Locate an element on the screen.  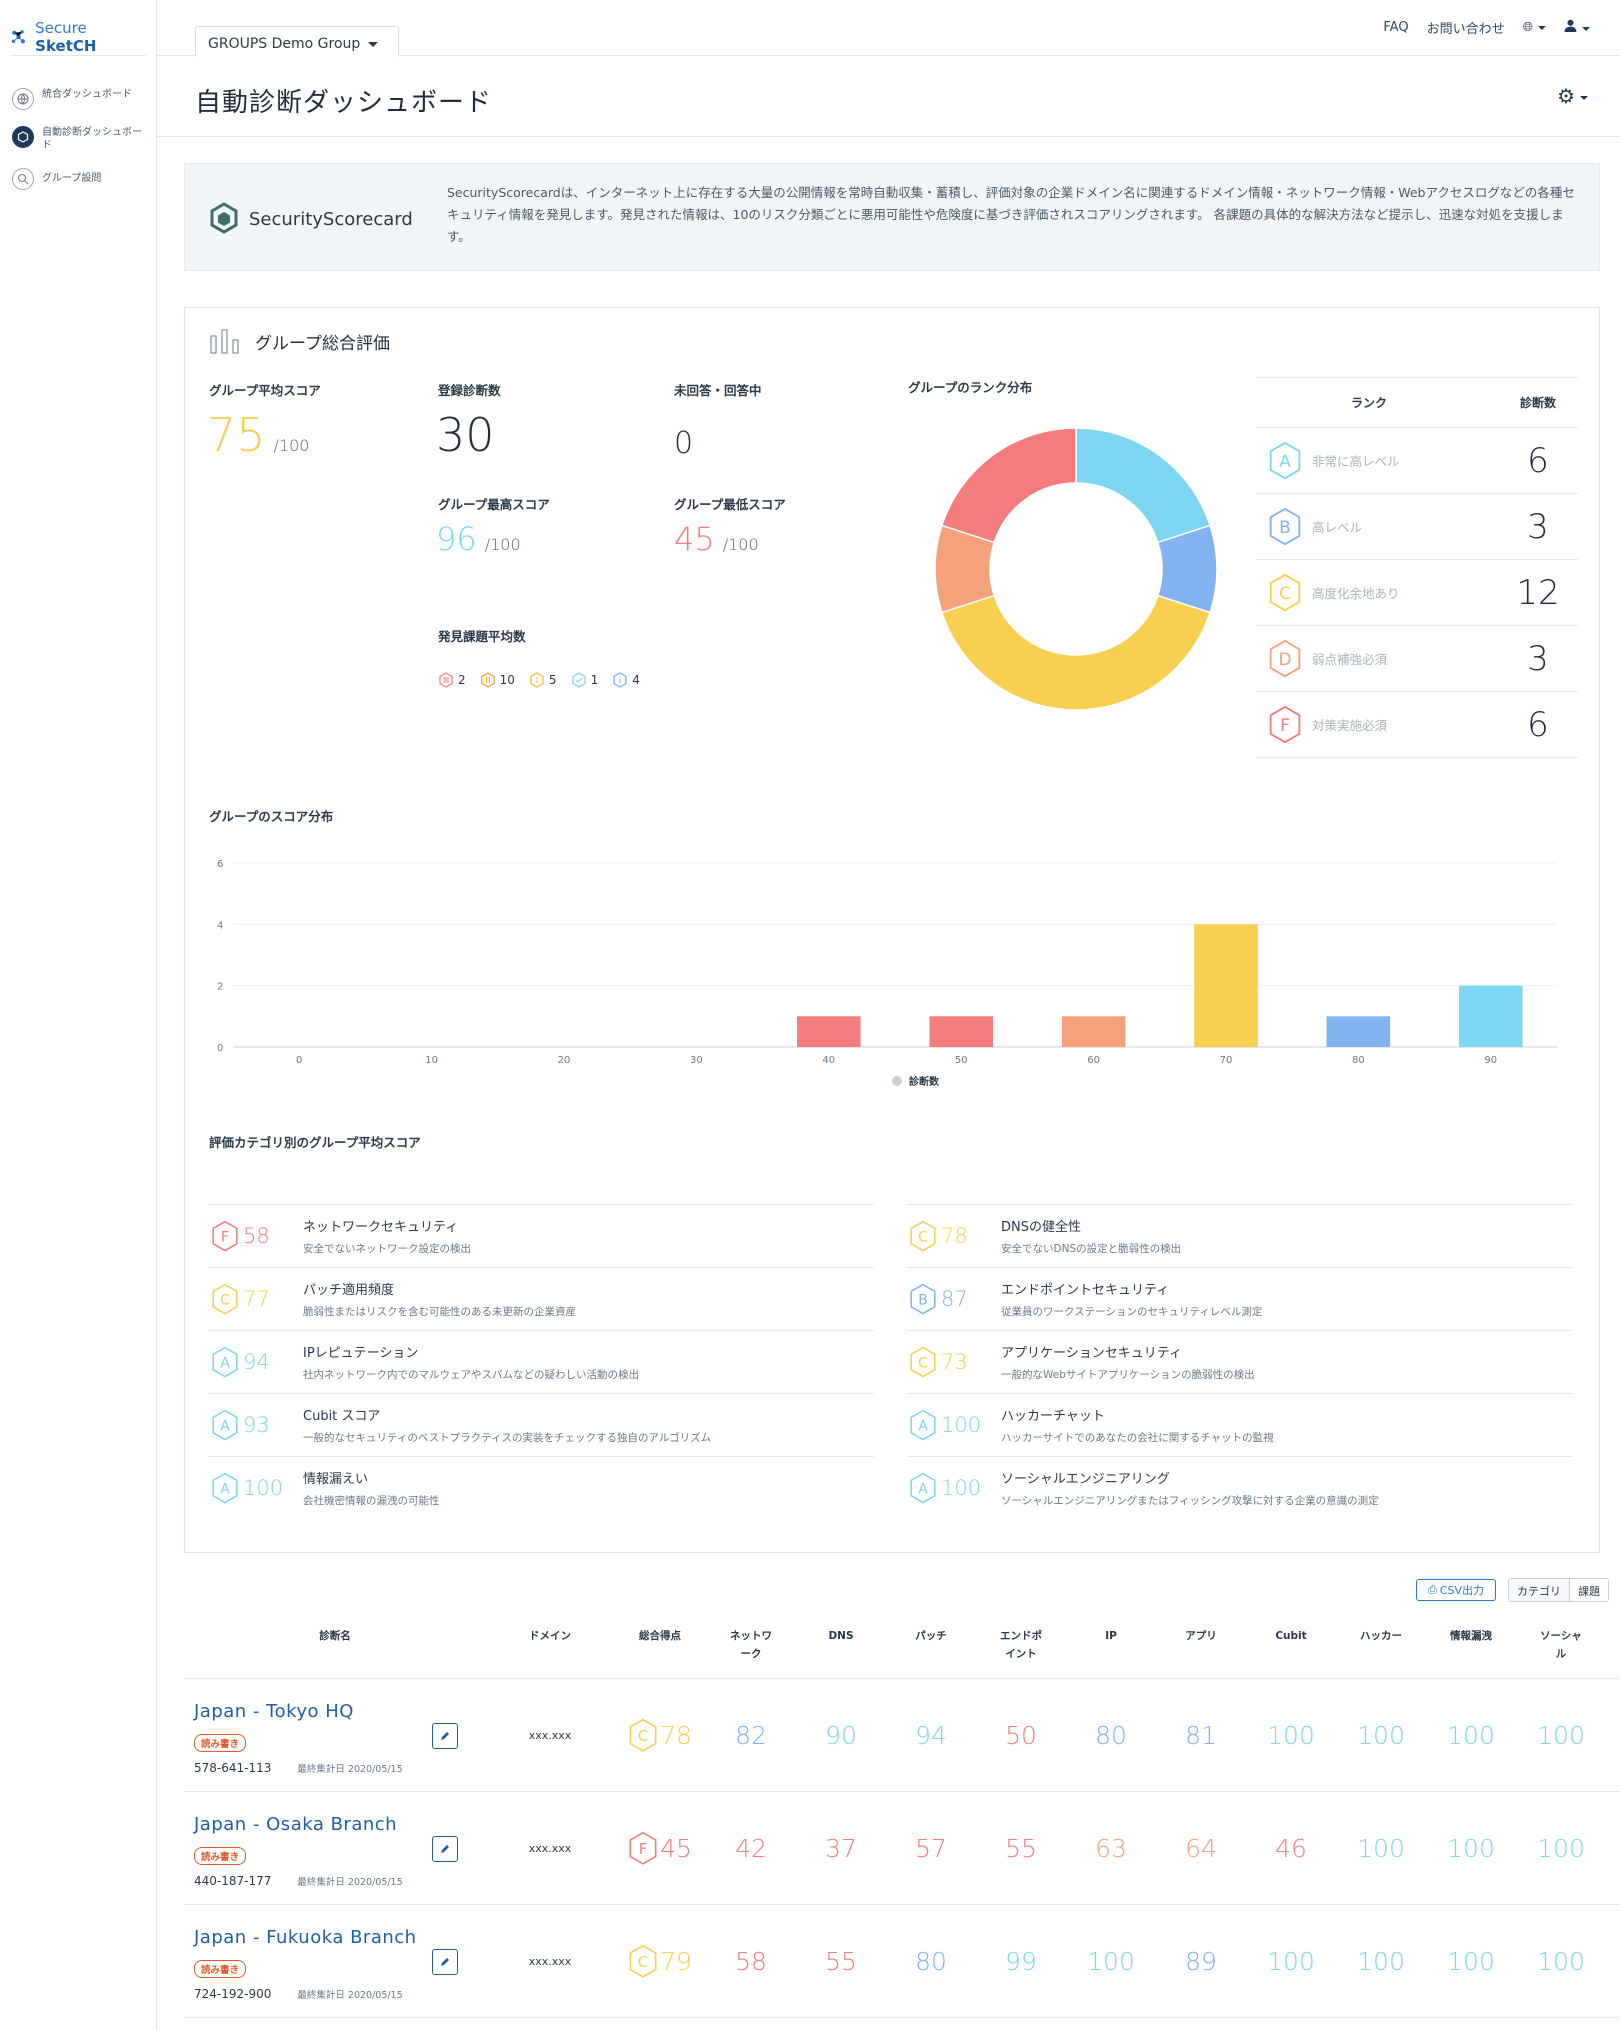
sidebar-item-auto-dashboard: 自動診断ダッシュボード is located at coordinates (78, 139).